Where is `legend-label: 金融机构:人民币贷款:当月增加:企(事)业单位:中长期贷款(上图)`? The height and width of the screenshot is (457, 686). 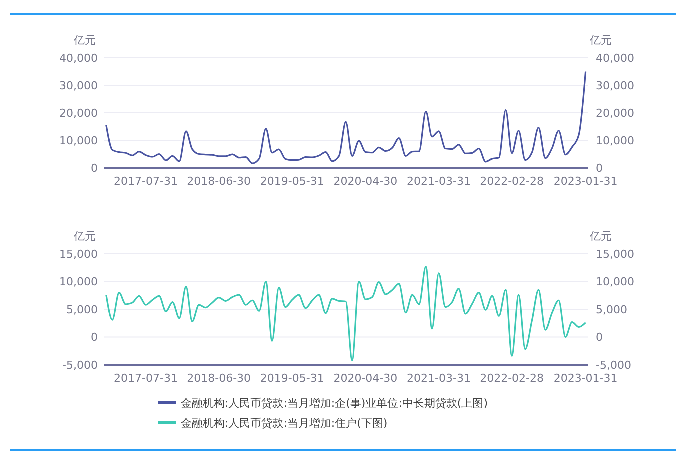 legend-label: 金融机构:人民币贷款:当月增加:企(事)业单位:中长期贷款(上图) is located at coordinates (334, 403).